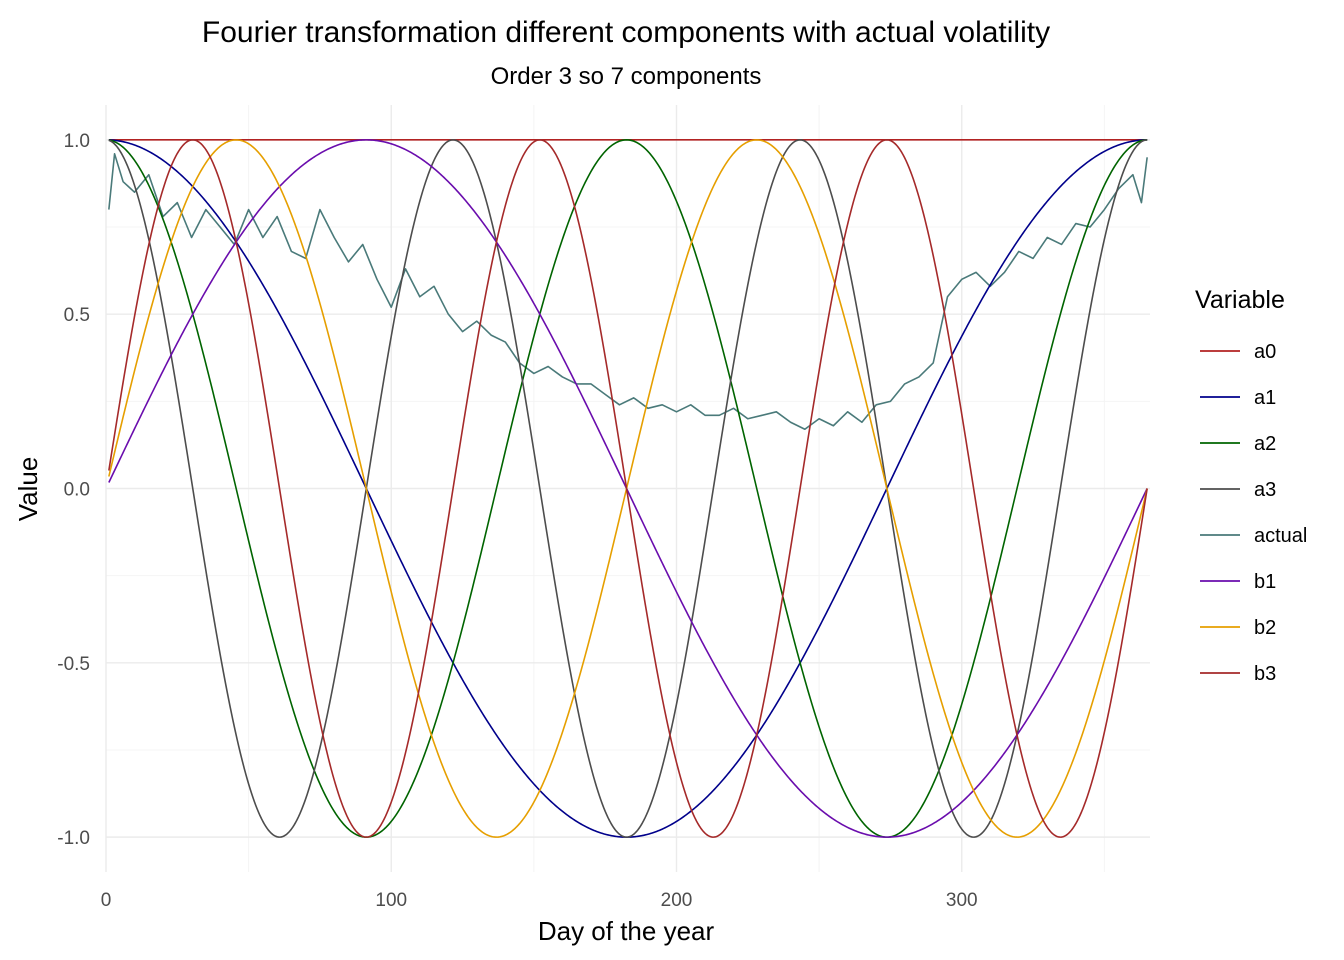 The image size is (1344, 960). Describe the element at coordinates (1238, 444) in the screenshot. I see `legend-item-a2: a2` at that location.